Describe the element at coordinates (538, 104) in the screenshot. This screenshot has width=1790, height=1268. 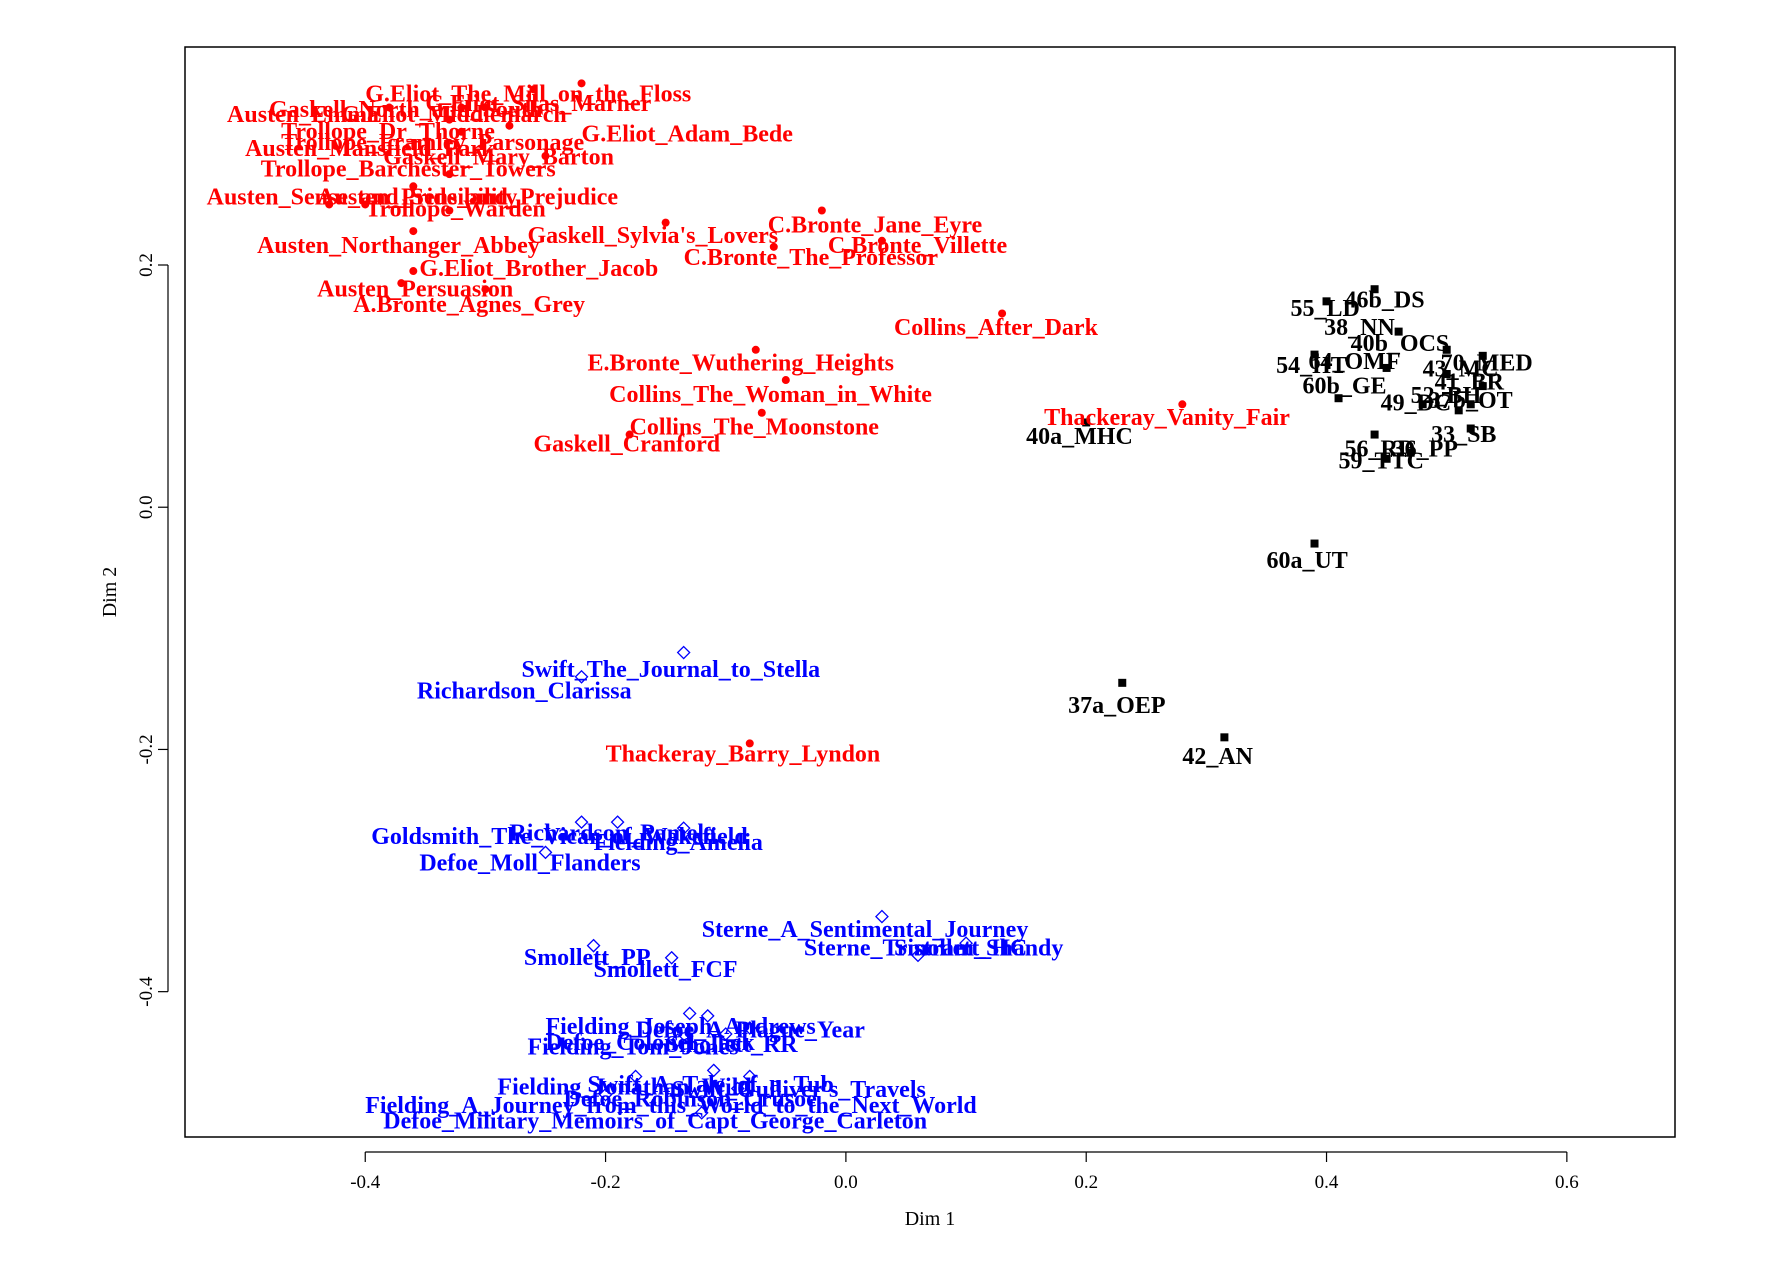
I see `point-label: G.Eliot_Silas_Marner` at that location.